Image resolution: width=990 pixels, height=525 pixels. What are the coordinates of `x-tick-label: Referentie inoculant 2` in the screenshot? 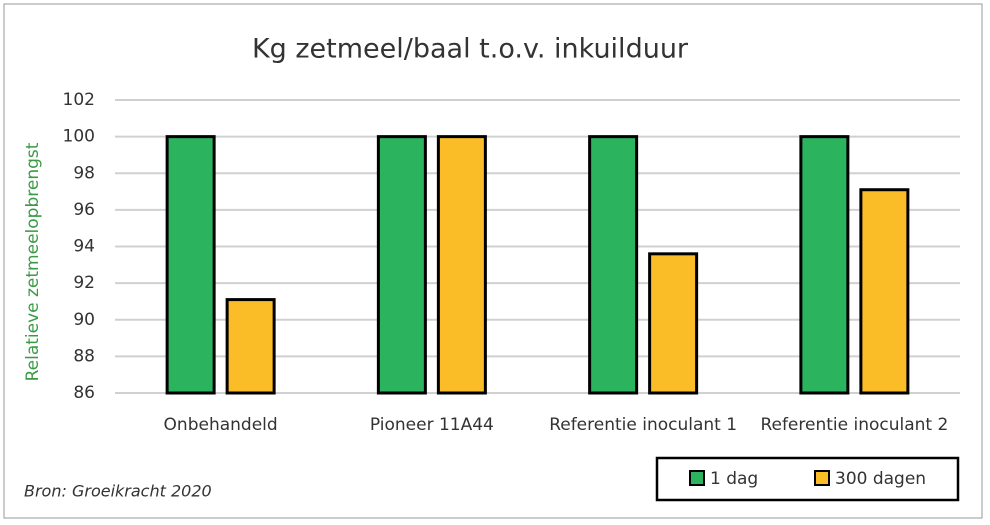 It's located at (854, 425).